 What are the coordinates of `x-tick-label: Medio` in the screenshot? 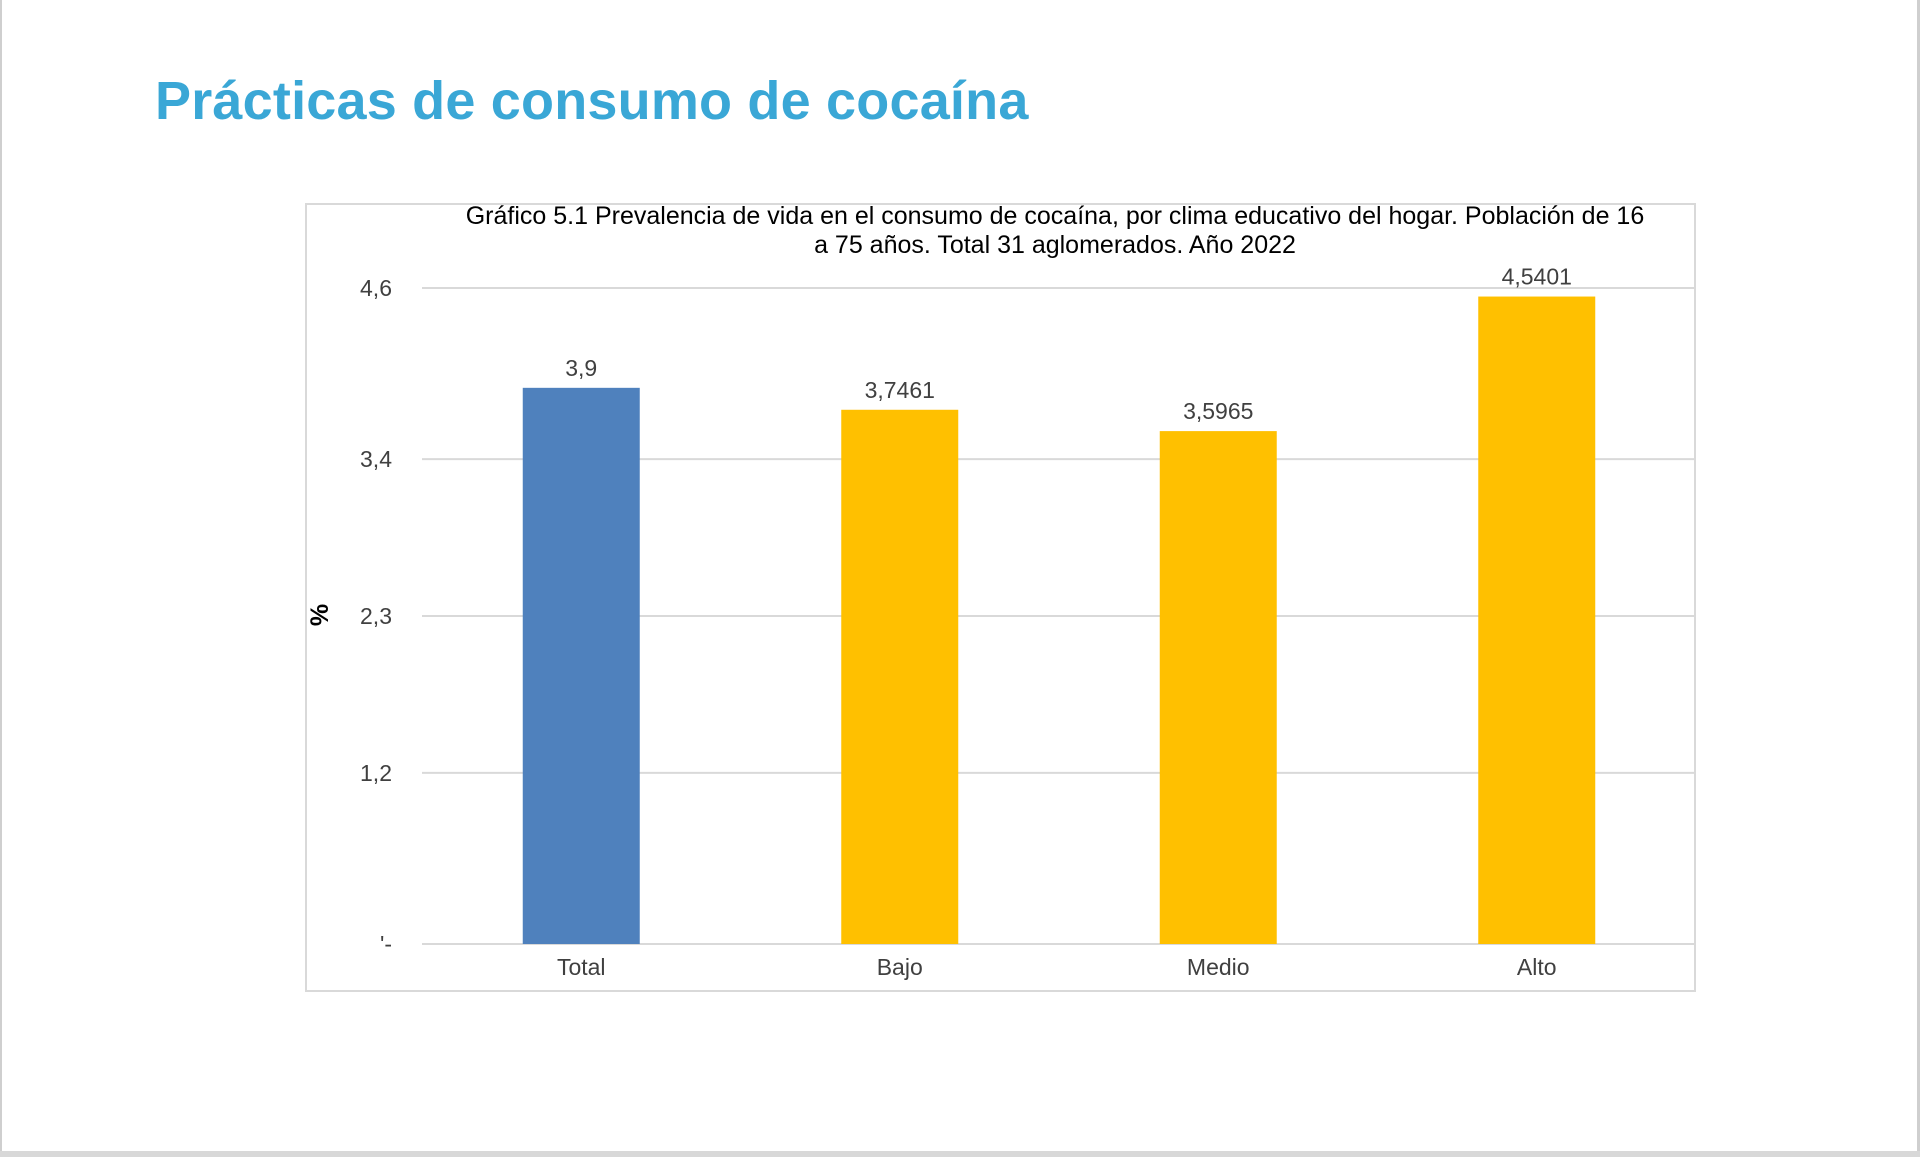 It's located at (1218, 967).